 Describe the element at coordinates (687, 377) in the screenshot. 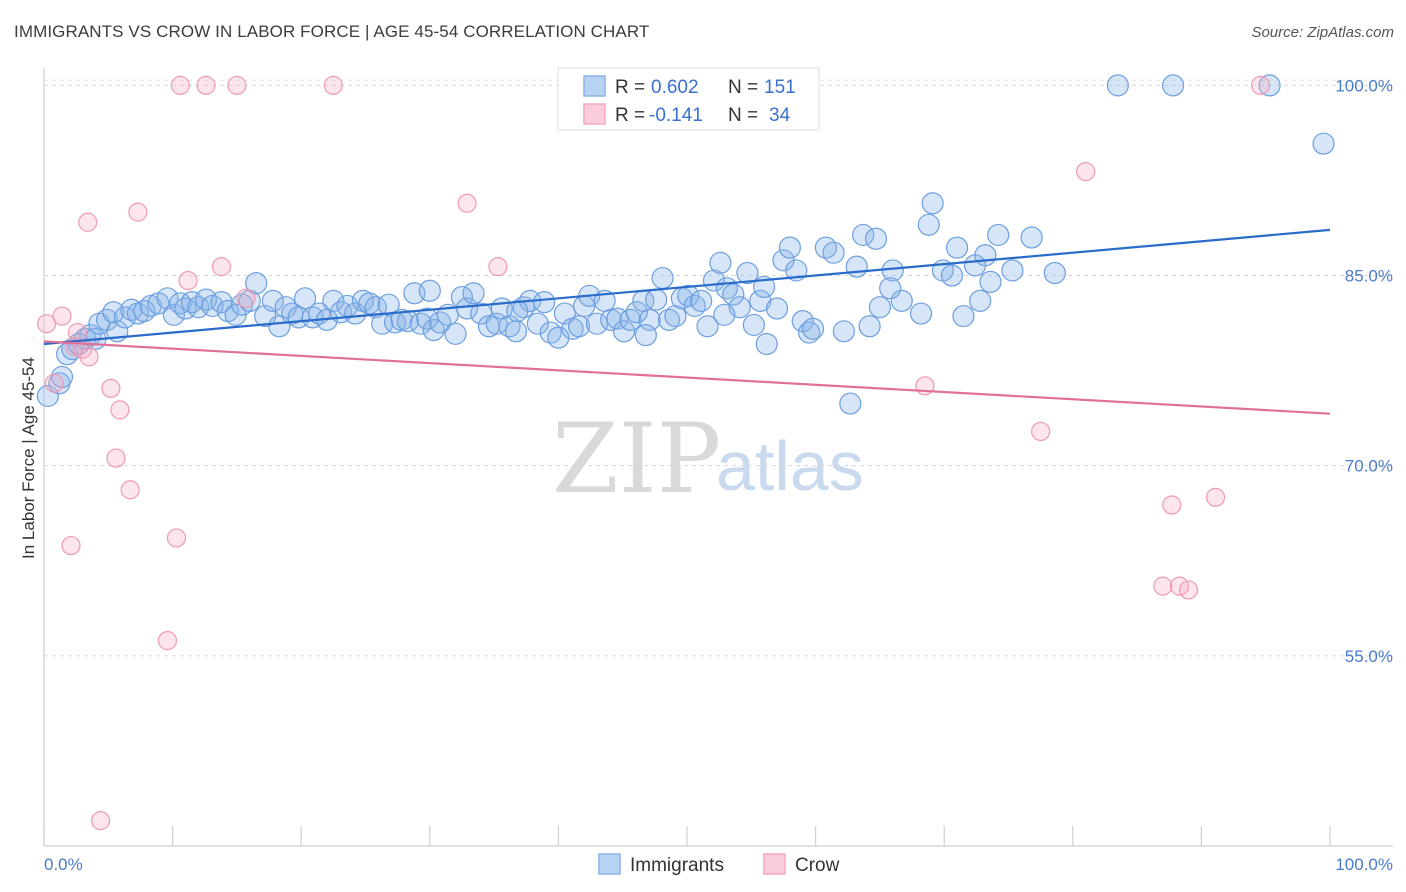

I see `crow-trend-line` at that location.